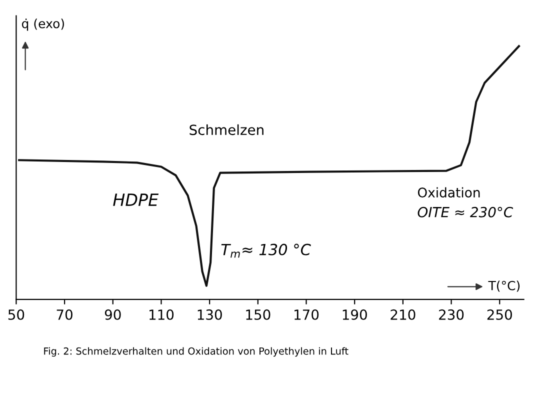 The image size is (540, 394). What do you see at coordinates (112, 314) in the screenshot?
I see `x-tick-label: 90` at bounding box center [112, 314].